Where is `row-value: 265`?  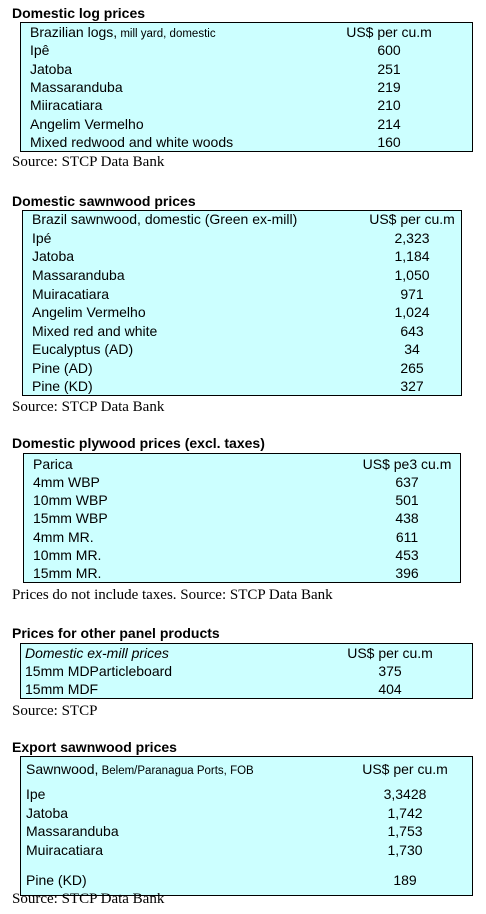 row-value: 265 is located at coordinates (412, 368).